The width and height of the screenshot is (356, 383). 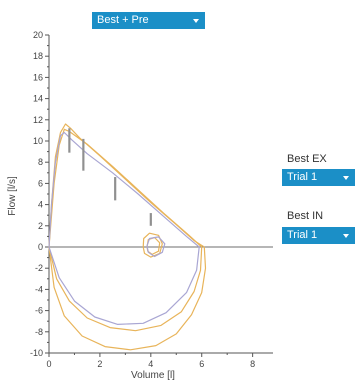 I want to click on x-tick-label: 6, so click(x=201, y=364).